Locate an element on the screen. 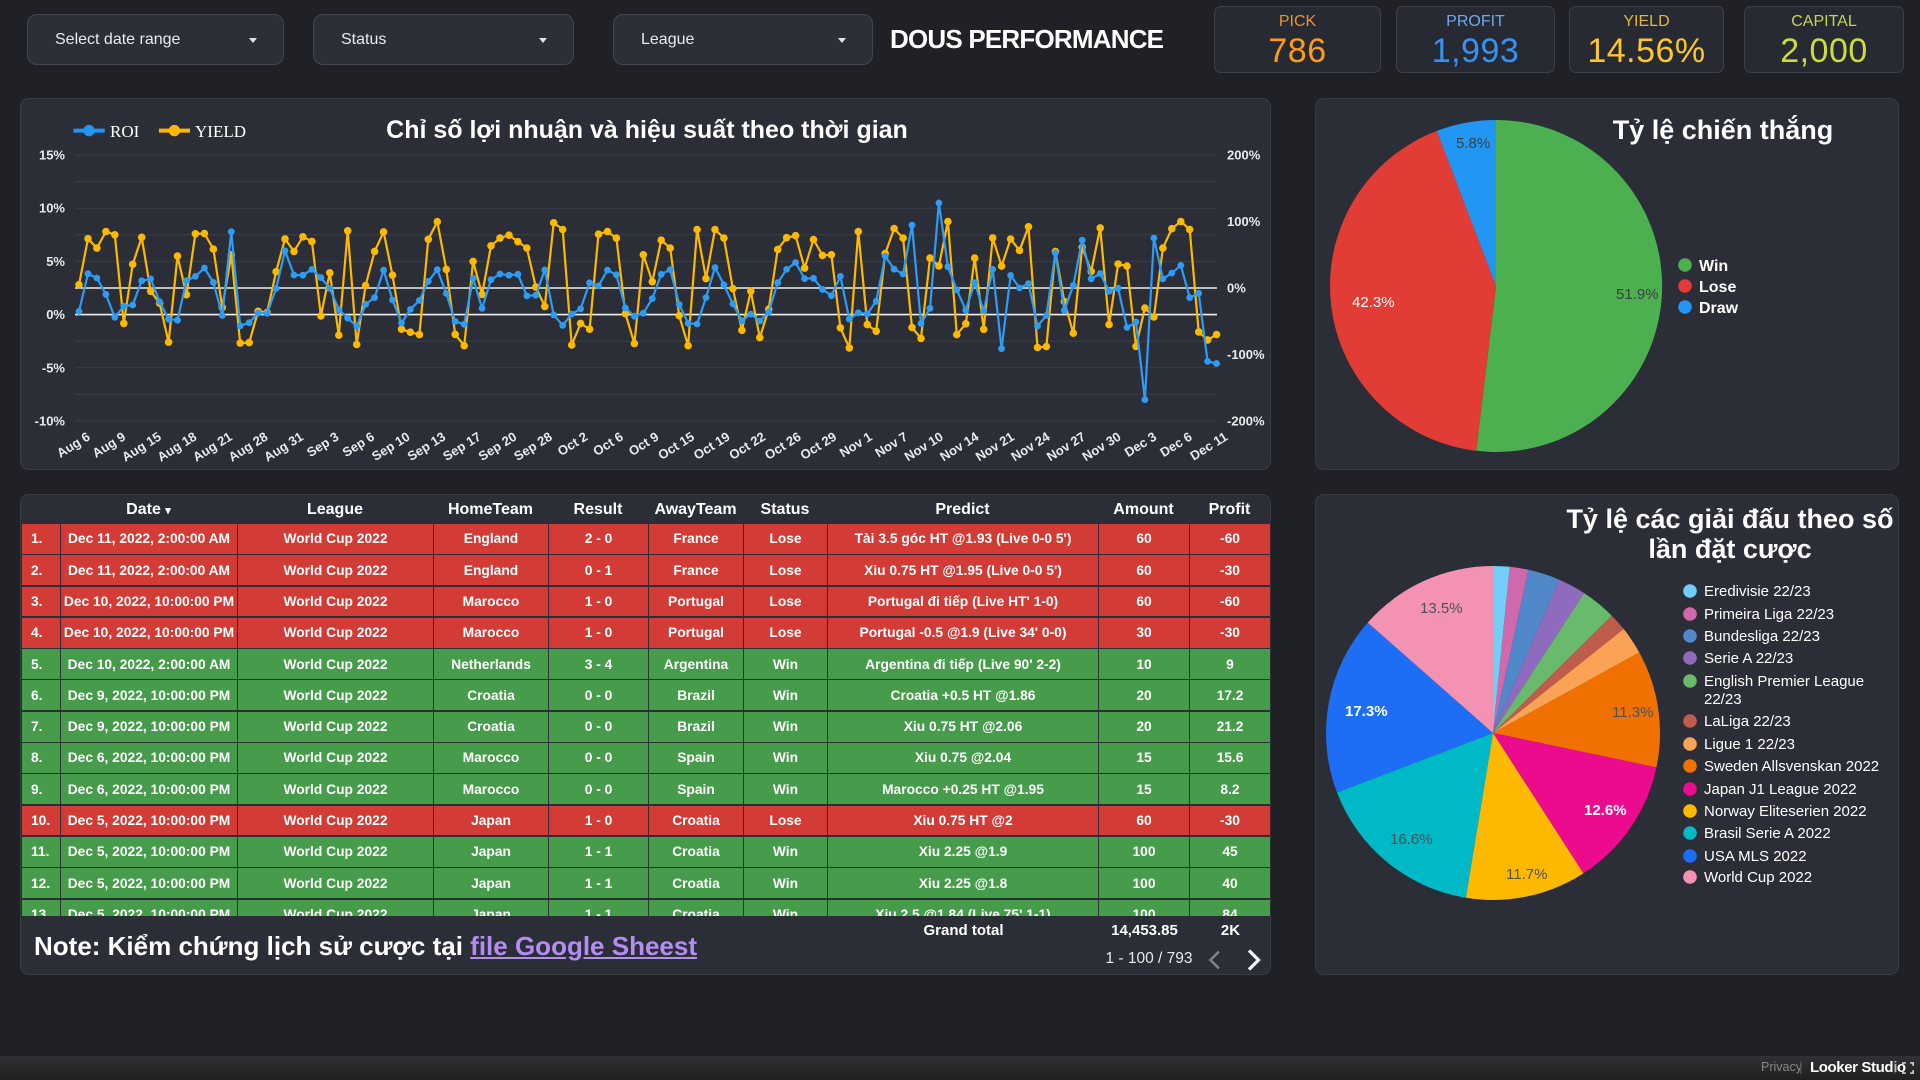 The height and width of the screenshot is (1080, 1920). svg-text: 11.7% is located at coordinates (1526, 874).